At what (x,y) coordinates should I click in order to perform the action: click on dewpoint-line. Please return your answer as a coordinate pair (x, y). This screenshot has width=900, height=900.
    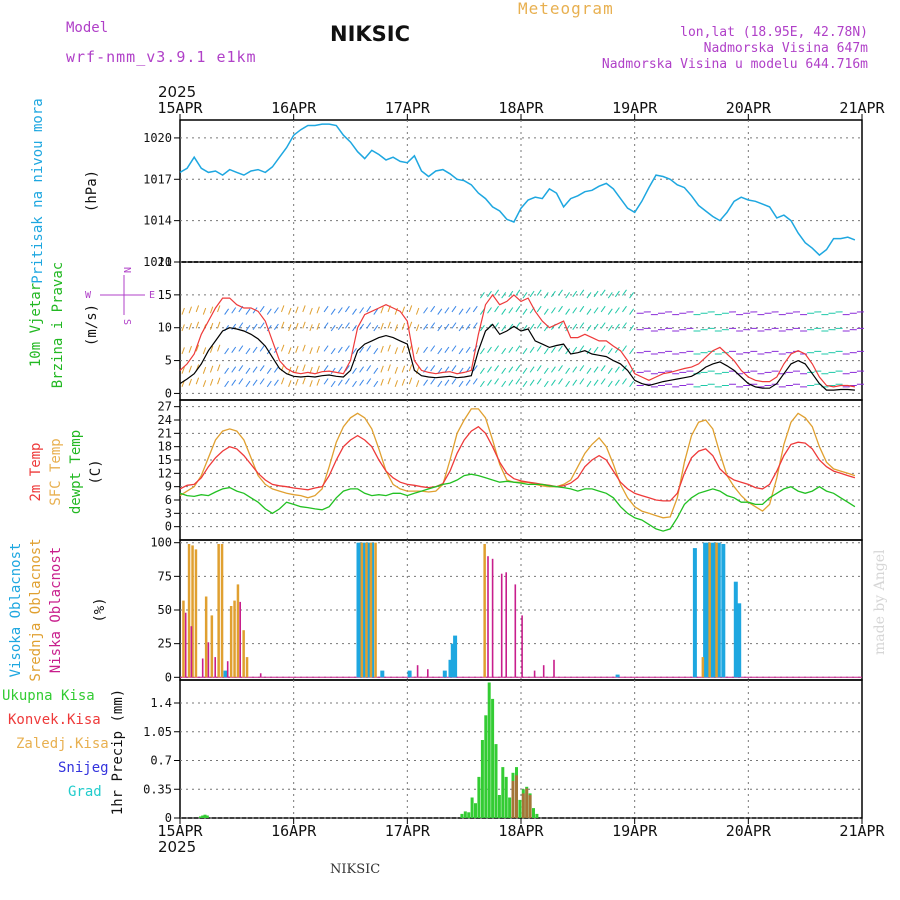
    Looking at the image, I should click on (517, 502).